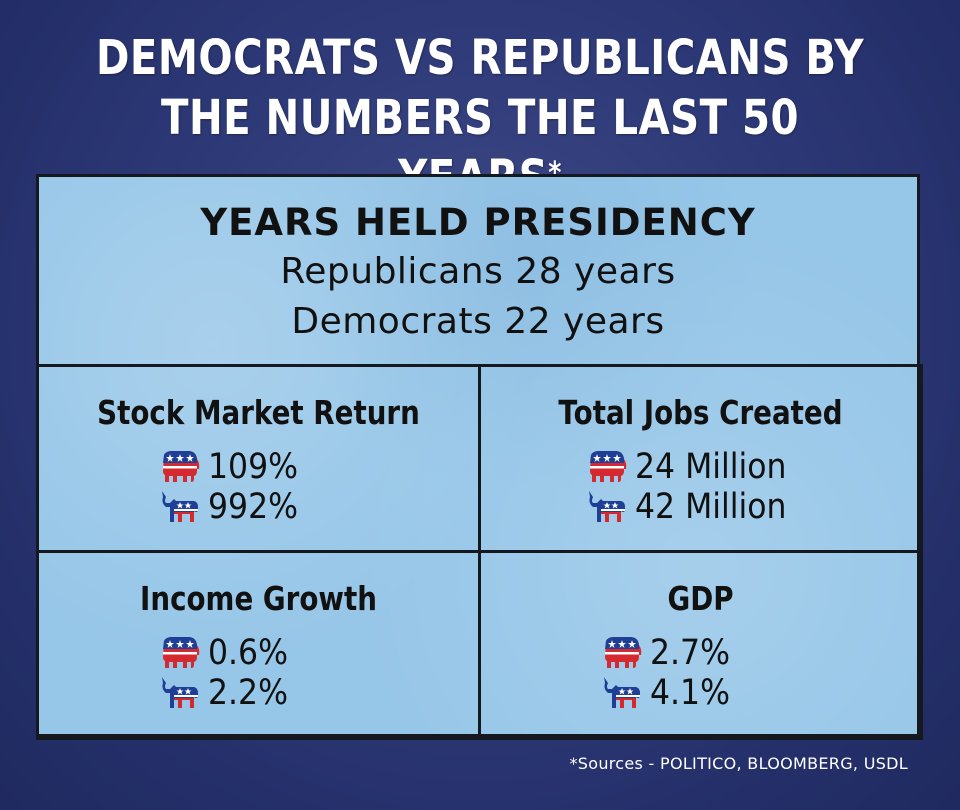  I want to click on stat-rows: 0.6% 2.2%, so click(258, 673).